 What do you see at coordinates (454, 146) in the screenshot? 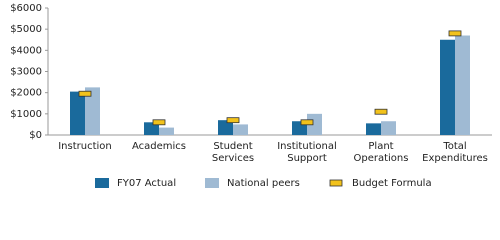
I see `x-tick-line: Total` at bounding box center [454, 146].